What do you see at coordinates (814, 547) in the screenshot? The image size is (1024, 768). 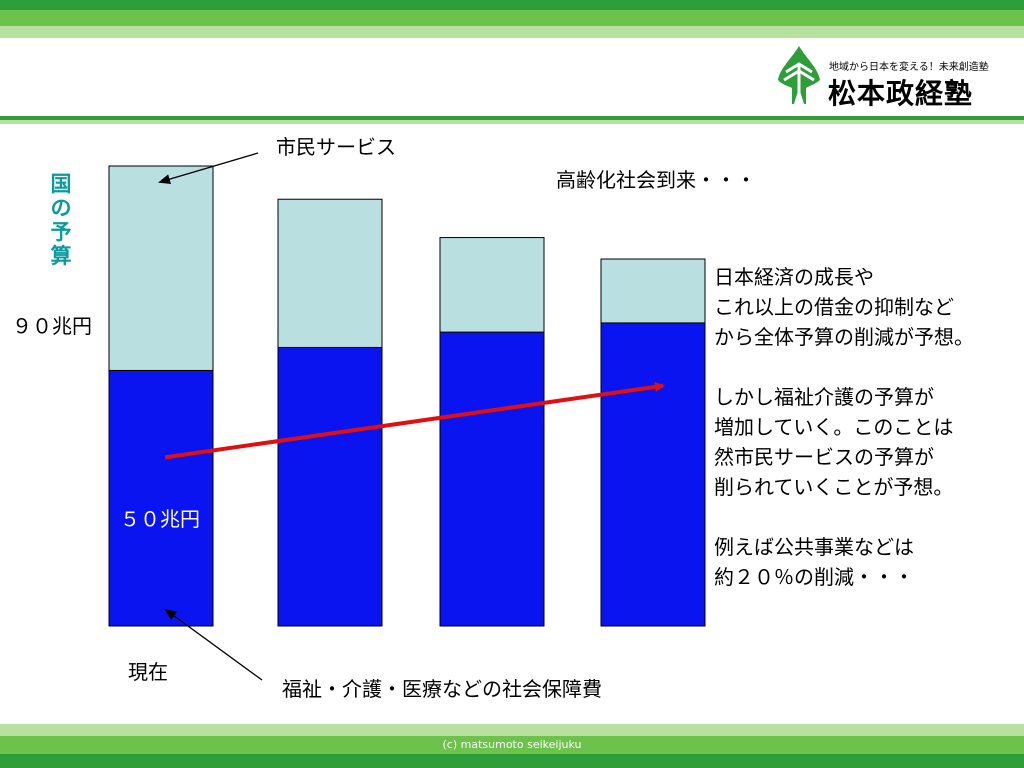 I see `explanation-line: 例えば公共事業などは` at bounding box center [814, 547].